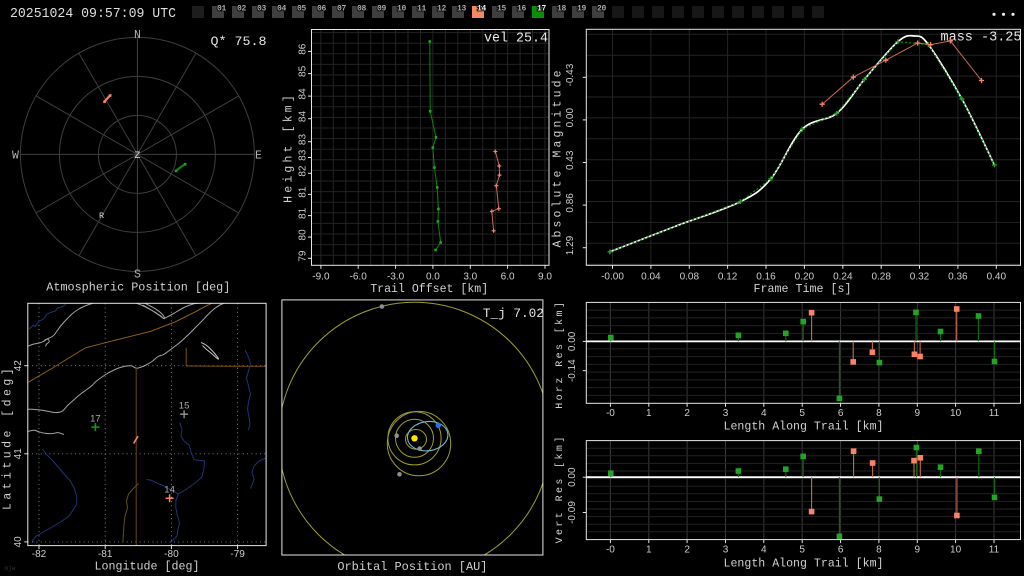 The width and height of the screenshot is (1024, 576). What do you see at coordinates (237, 554) in the screenshot?
I see `svg-text: -79` at bounding box center [237, 554].